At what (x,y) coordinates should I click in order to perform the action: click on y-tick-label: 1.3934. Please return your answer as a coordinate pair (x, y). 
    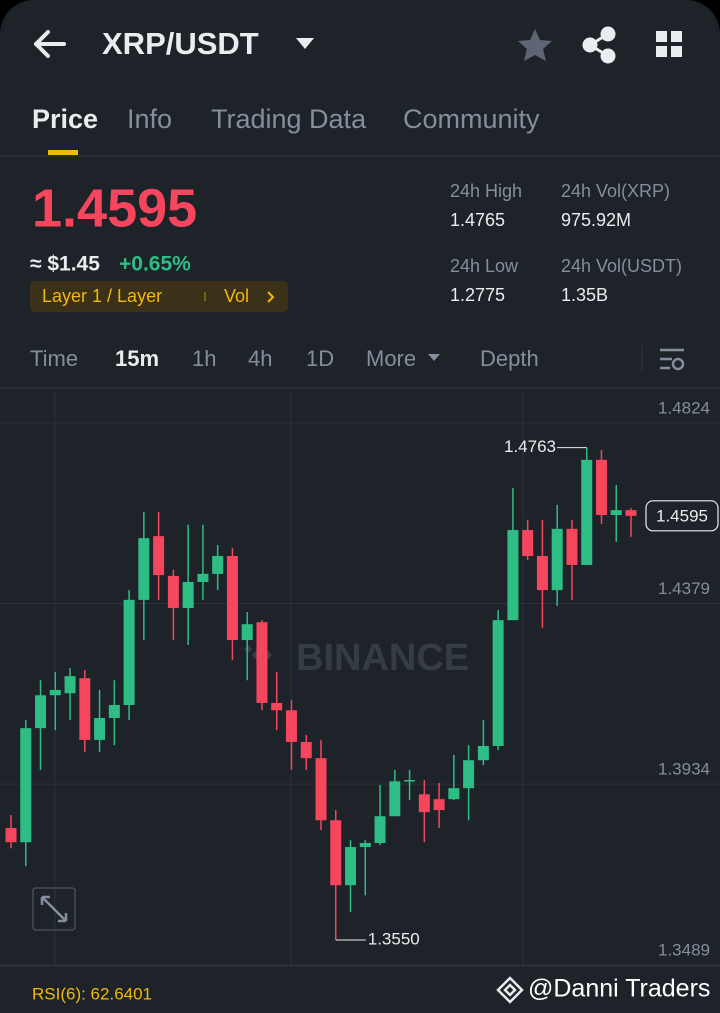
    Looking at the image, I should click on (684, 769).